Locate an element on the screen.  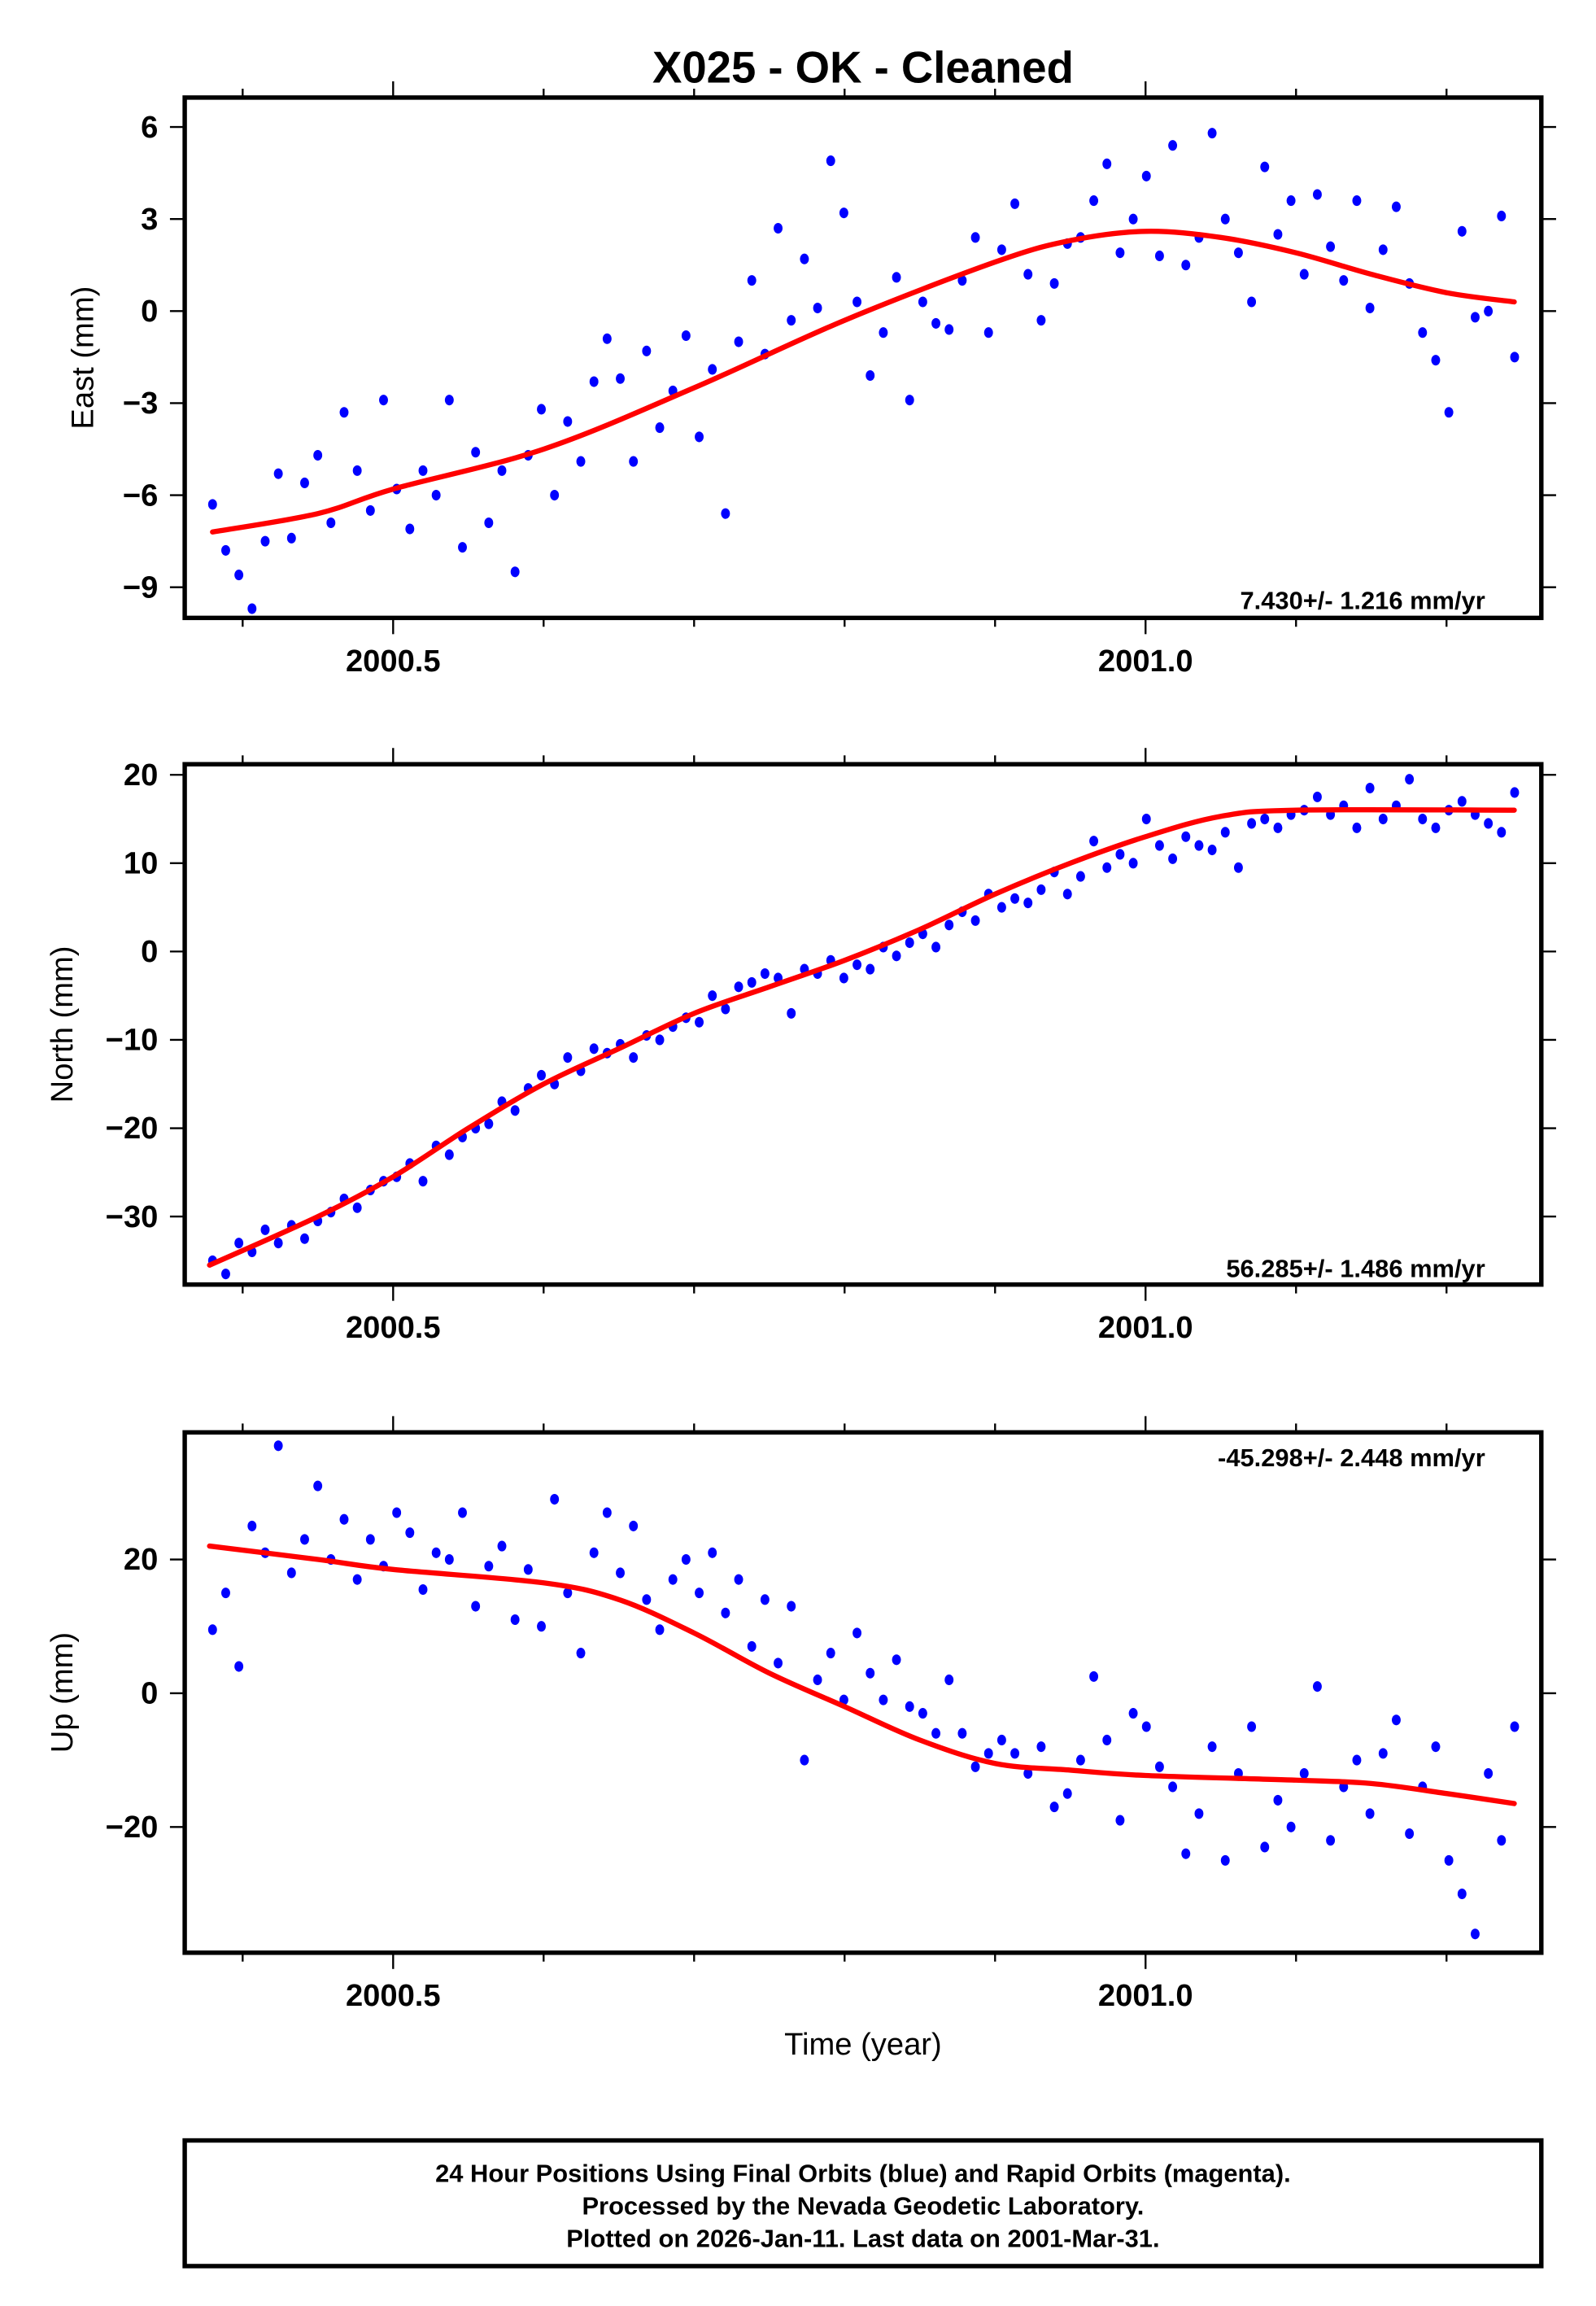
x-axis-label: Time (year) is located at coordinates (863, 2044).